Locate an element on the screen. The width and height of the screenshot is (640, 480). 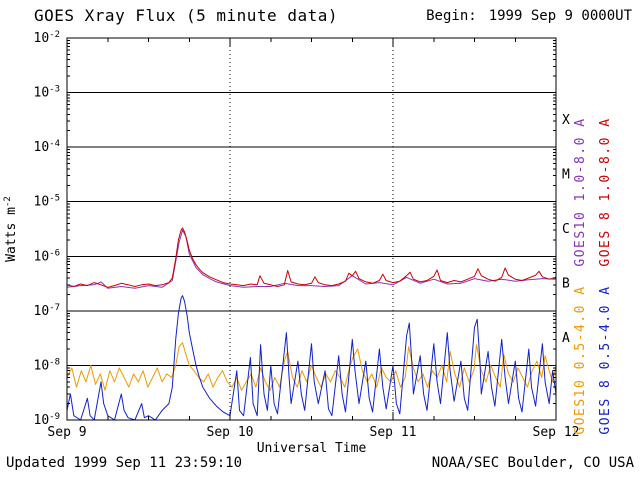
flare-class-letter: M is located at coordinates (566, 174).